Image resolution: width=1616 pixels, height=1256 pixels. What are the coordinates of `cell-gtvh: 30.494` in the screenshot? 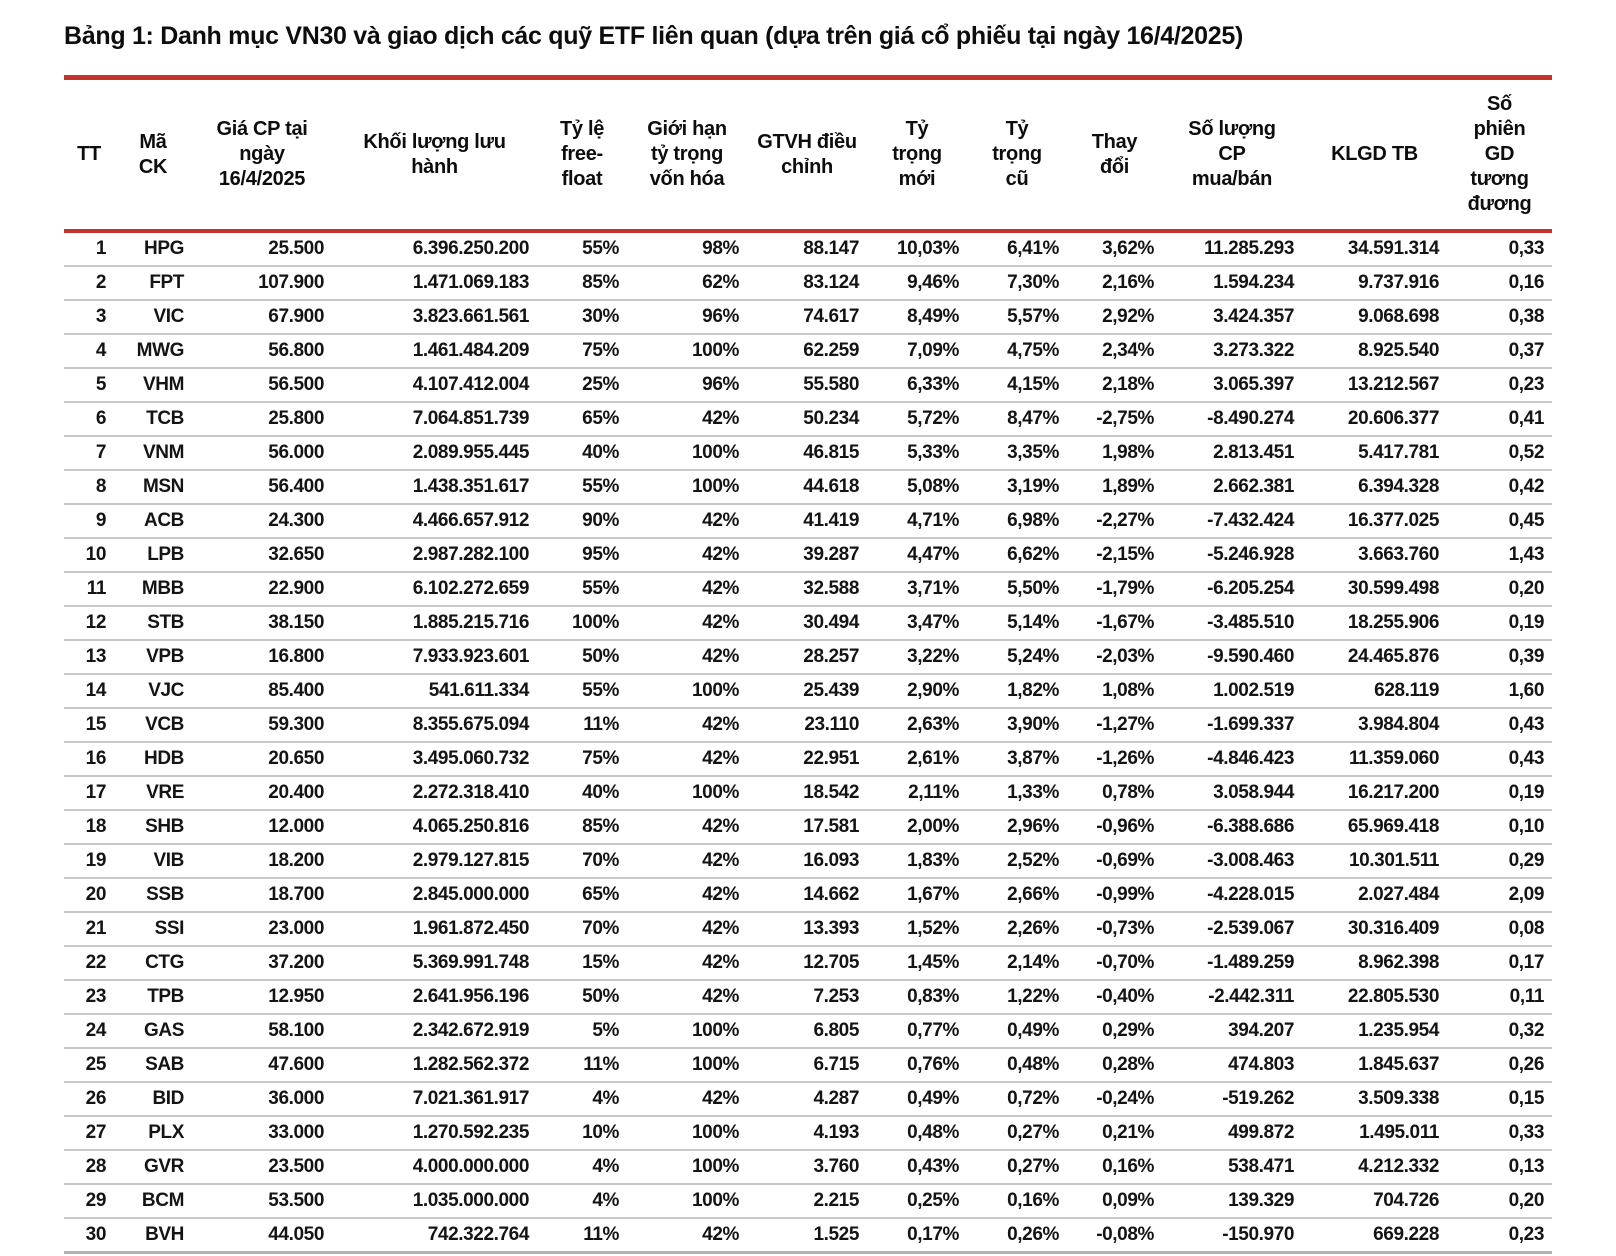 It's located at (807, 623).